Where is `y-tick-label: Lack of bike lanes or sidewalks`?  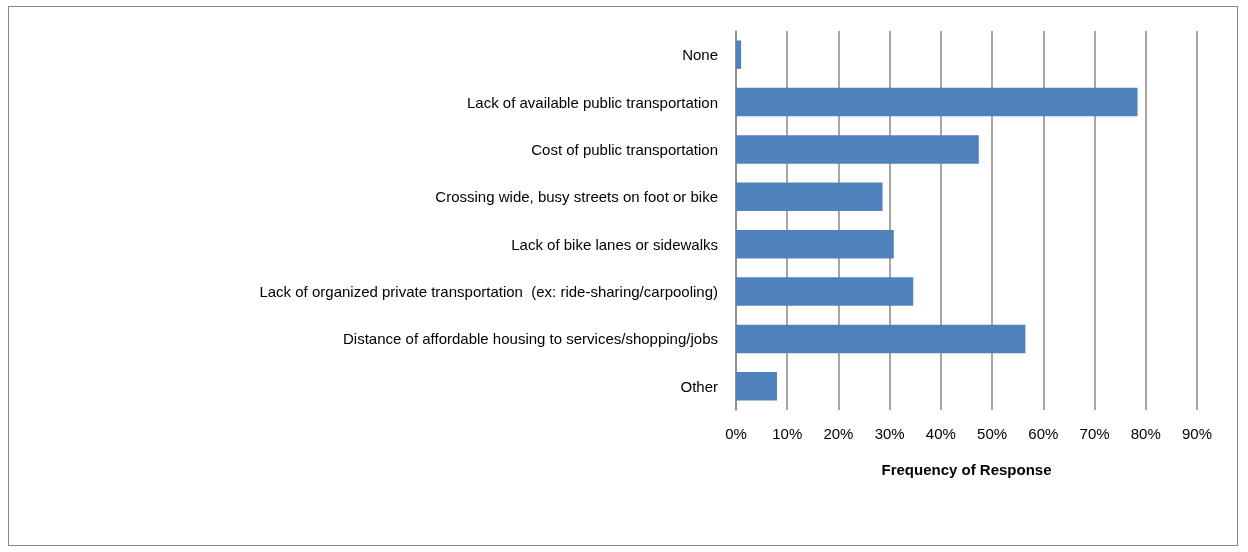 y-tick-label: Lack of bike lanes or sidewalks is located at coordinates (614, 244).